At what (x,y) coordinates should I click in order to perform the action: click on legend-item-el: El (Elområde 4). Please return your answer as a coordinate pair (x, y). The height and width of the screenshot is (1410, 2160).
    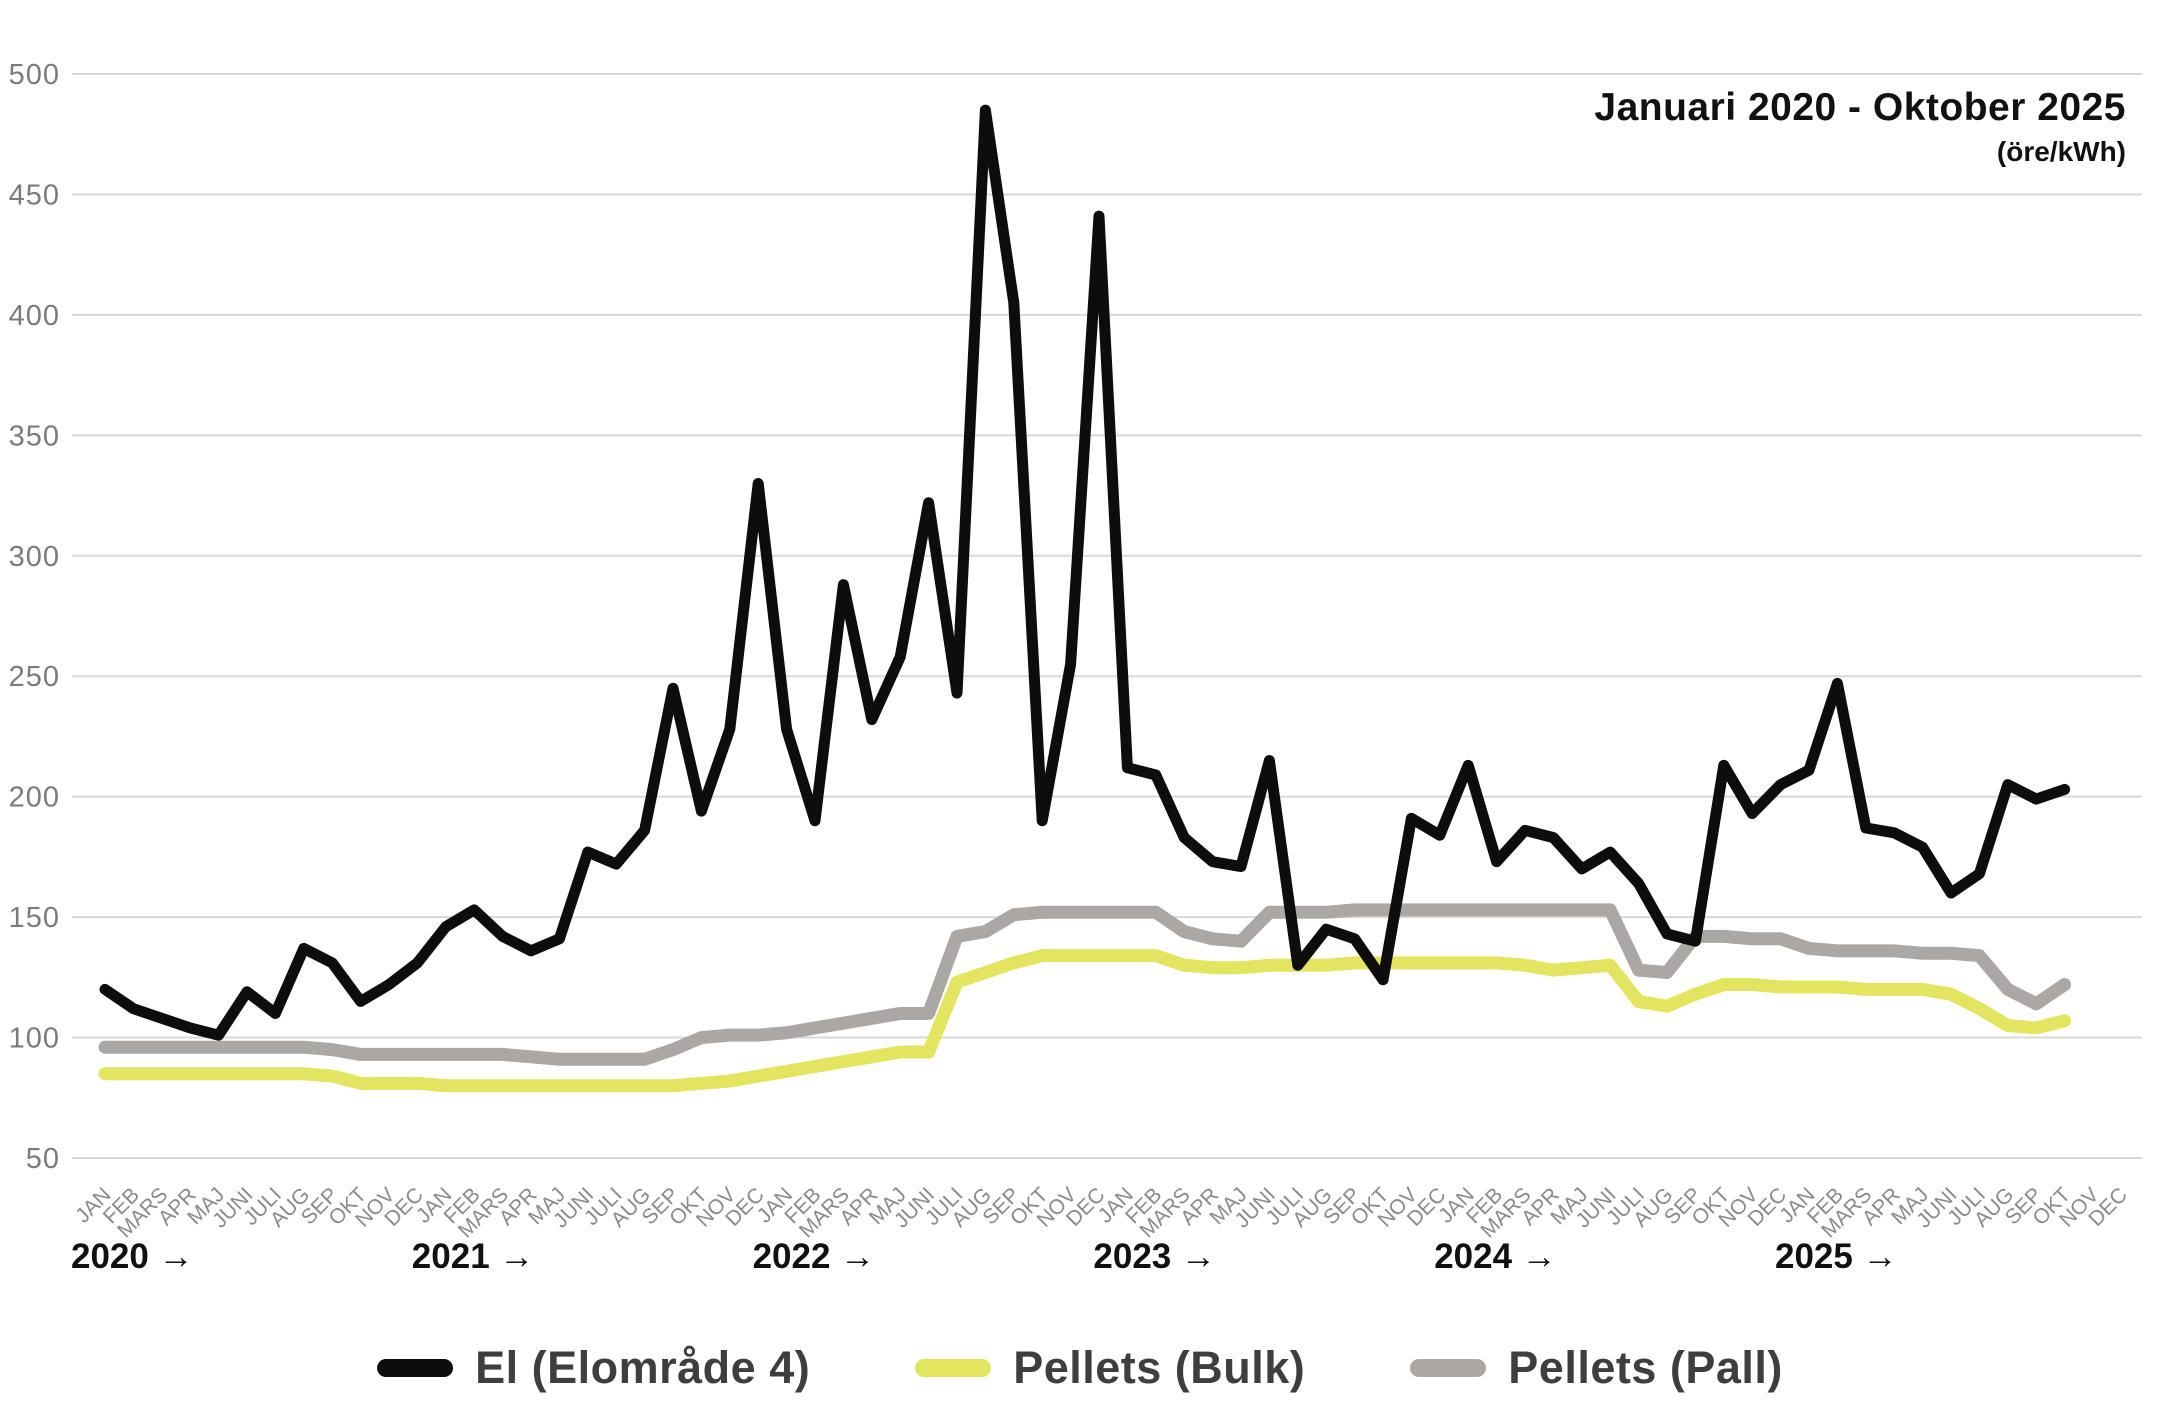
    Looking at the image, I should click on (593, 1368).